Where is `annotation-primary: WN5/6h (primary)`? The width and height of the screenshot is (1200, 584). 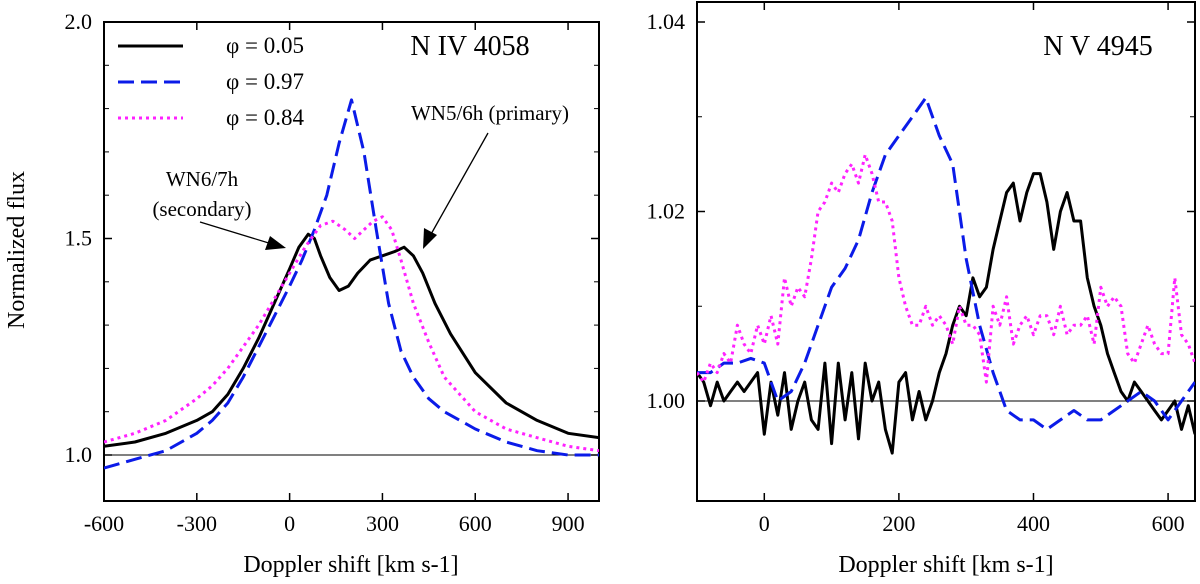
annotation-primary: WN5/6h (primary) is located at coordinates (490, 175).